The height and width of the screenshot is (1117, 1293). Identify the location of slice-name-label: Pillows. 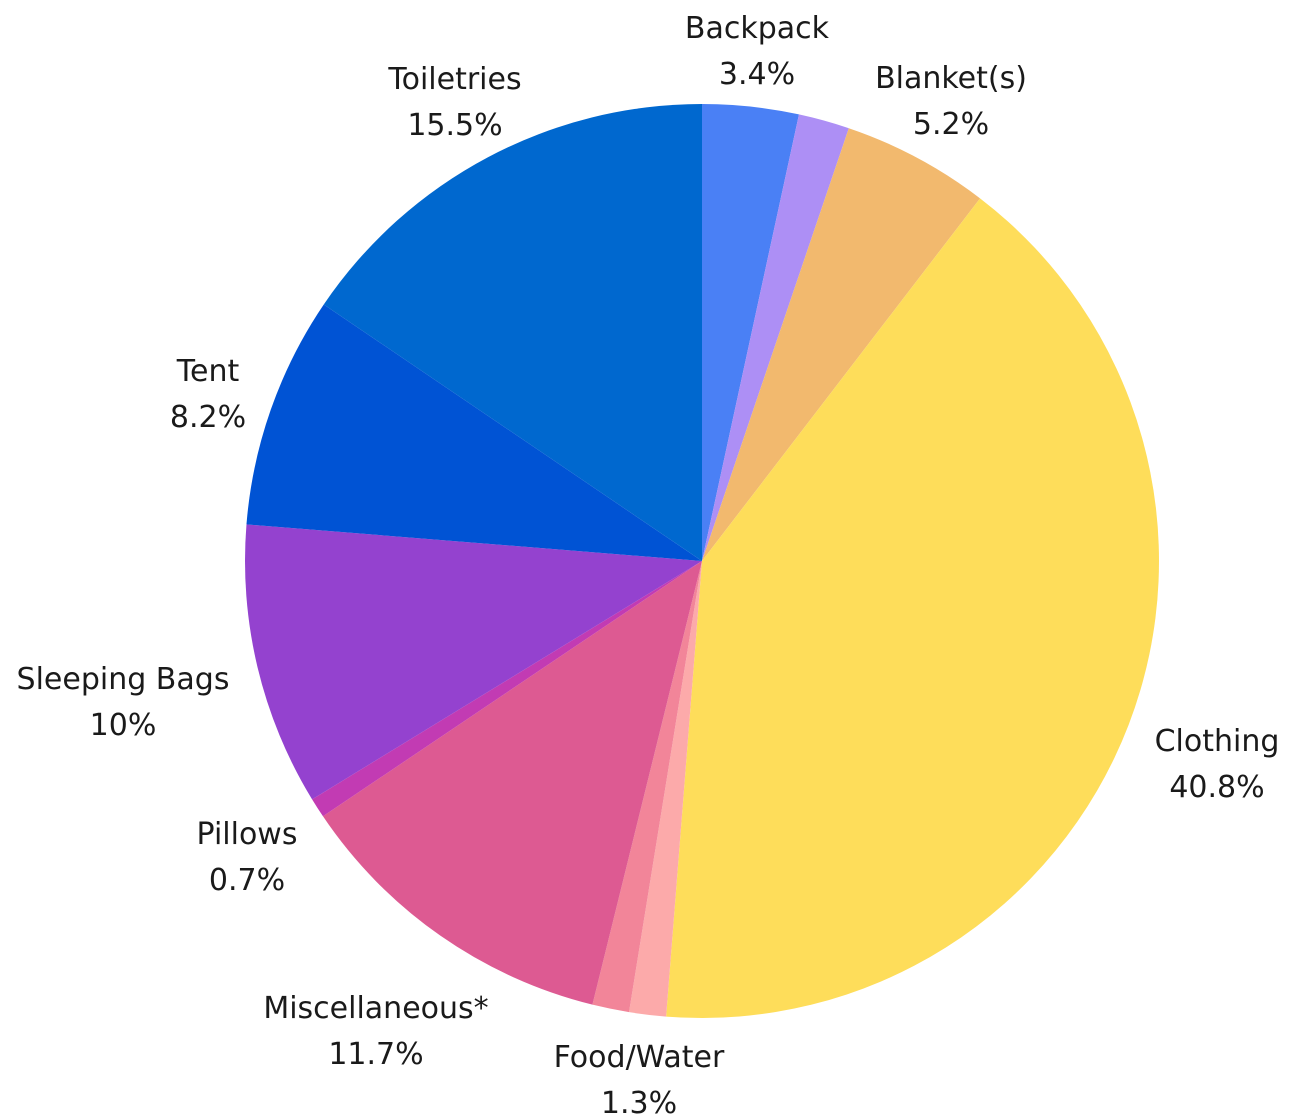
(247, 834).